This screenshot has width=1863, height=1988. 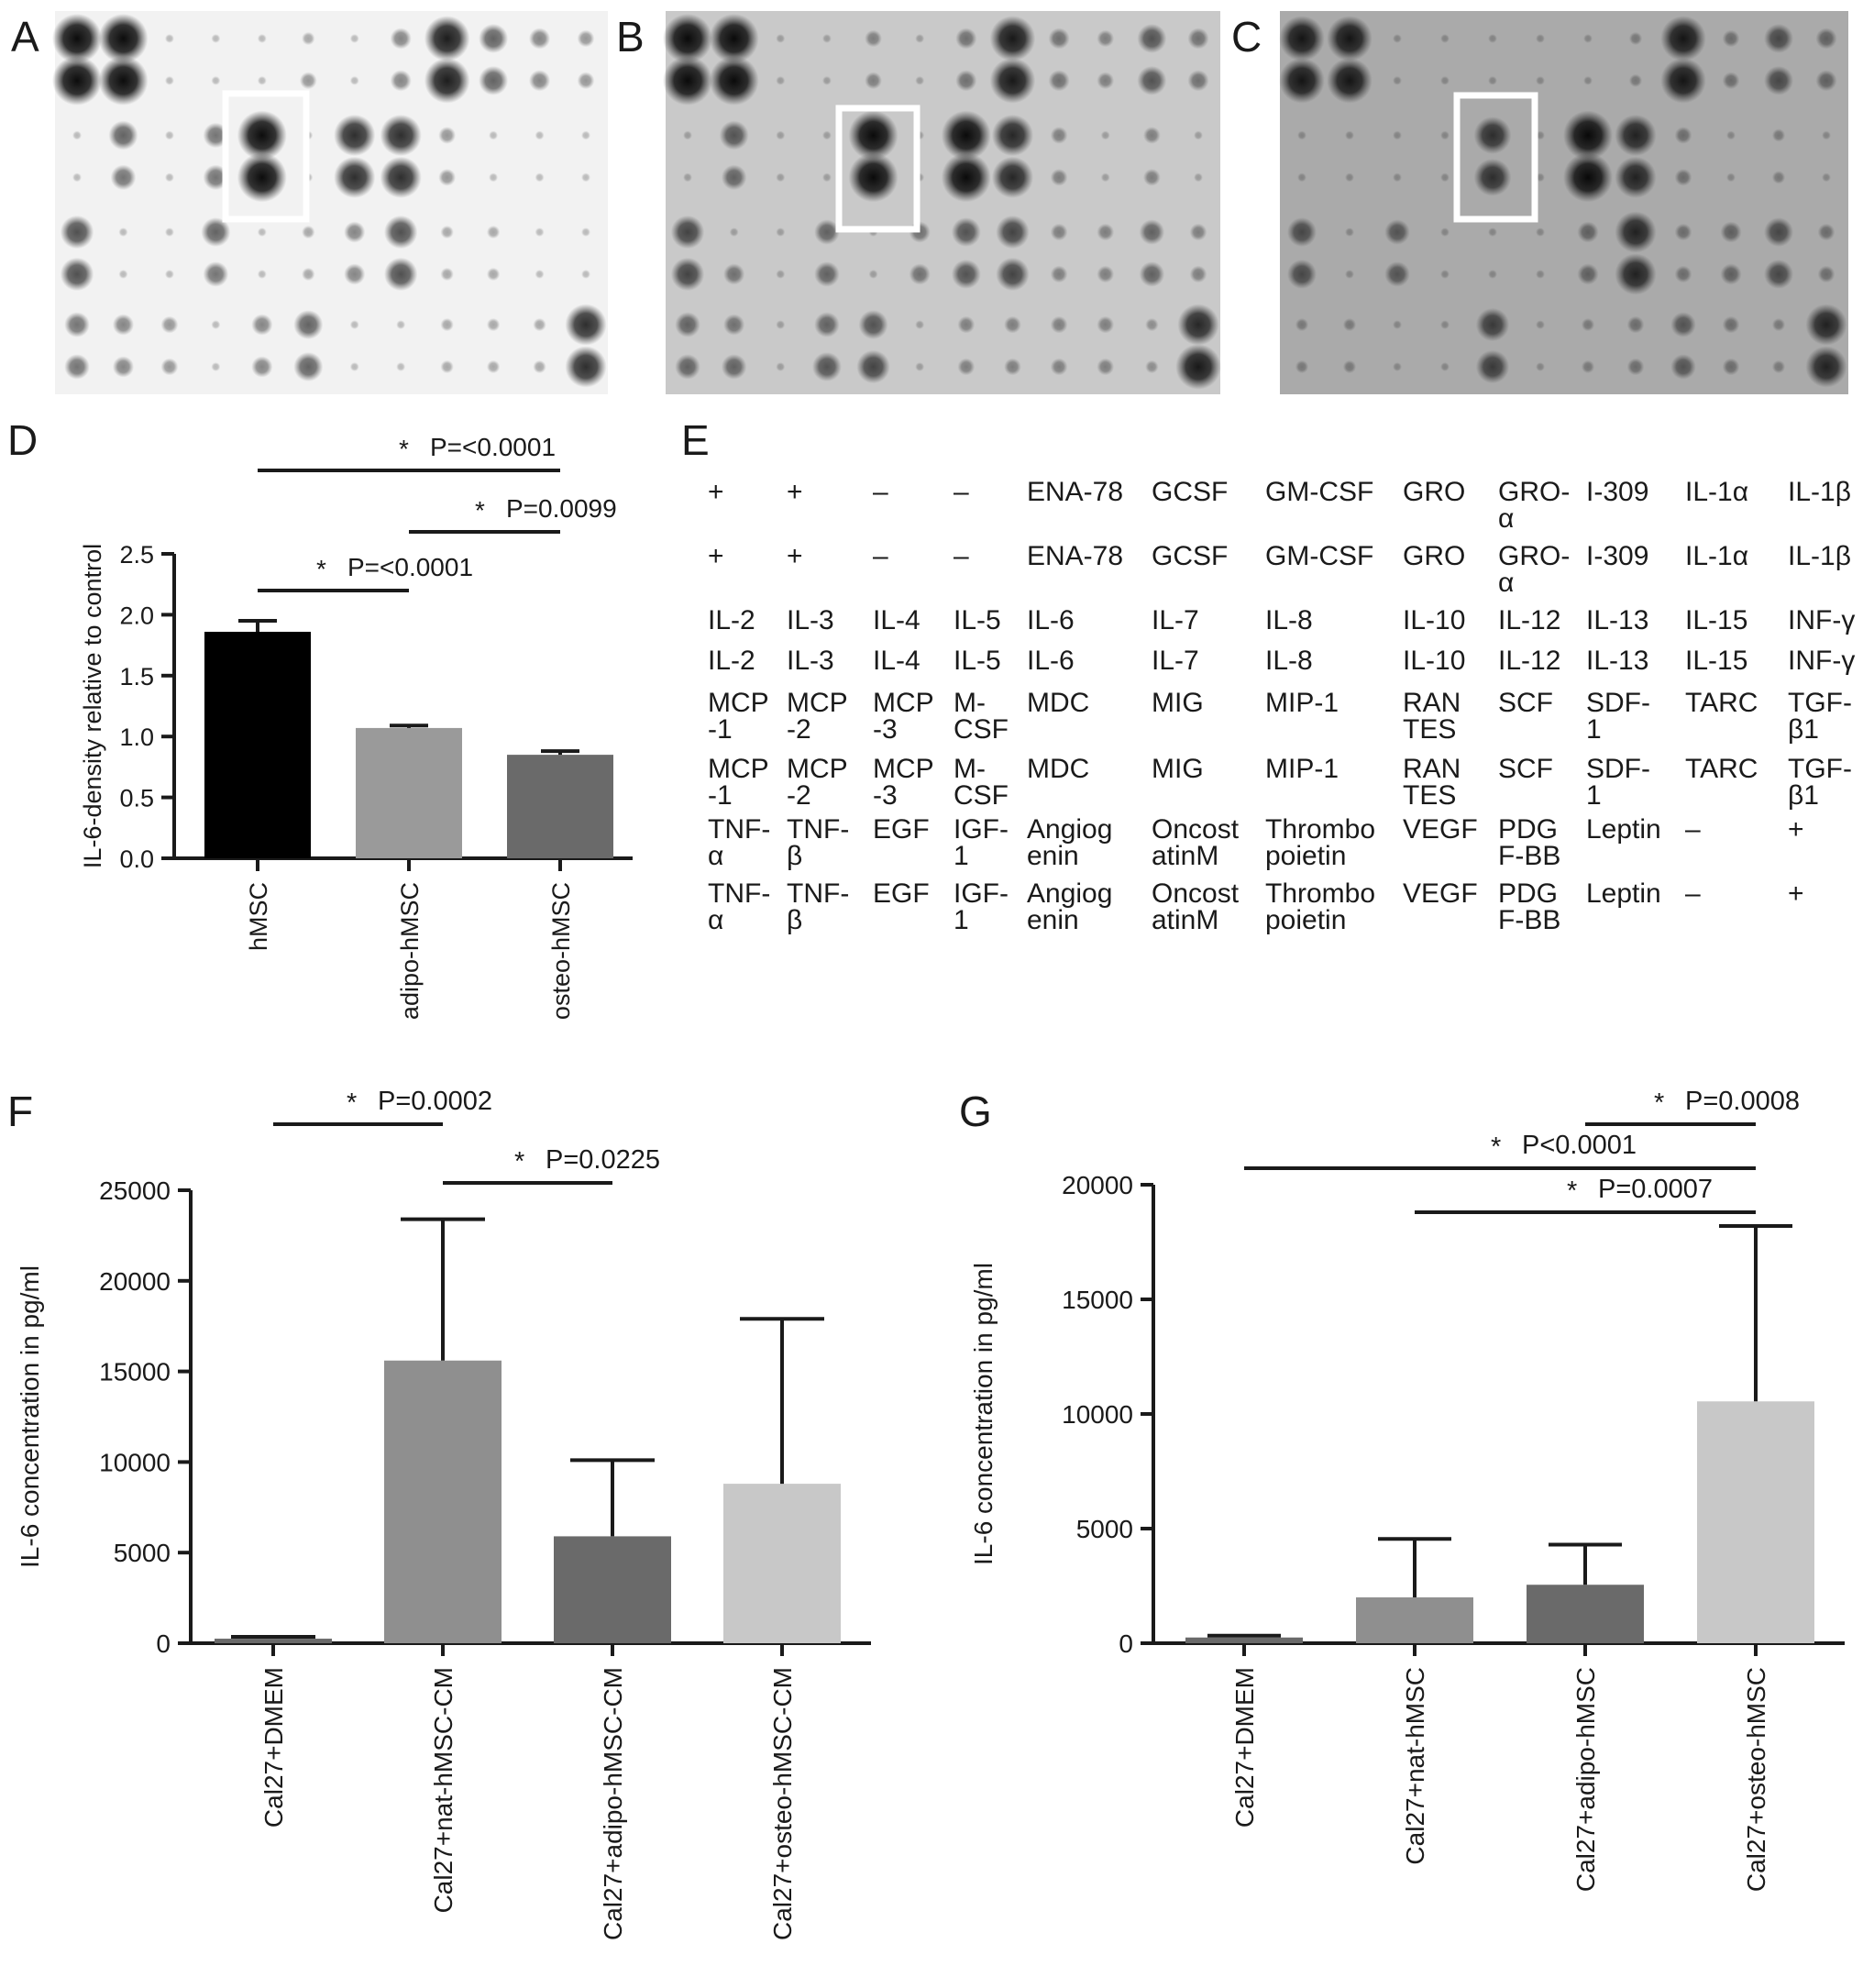 I want to click on significance-p-value: P=<0.0001, so click(x=493, y=447).